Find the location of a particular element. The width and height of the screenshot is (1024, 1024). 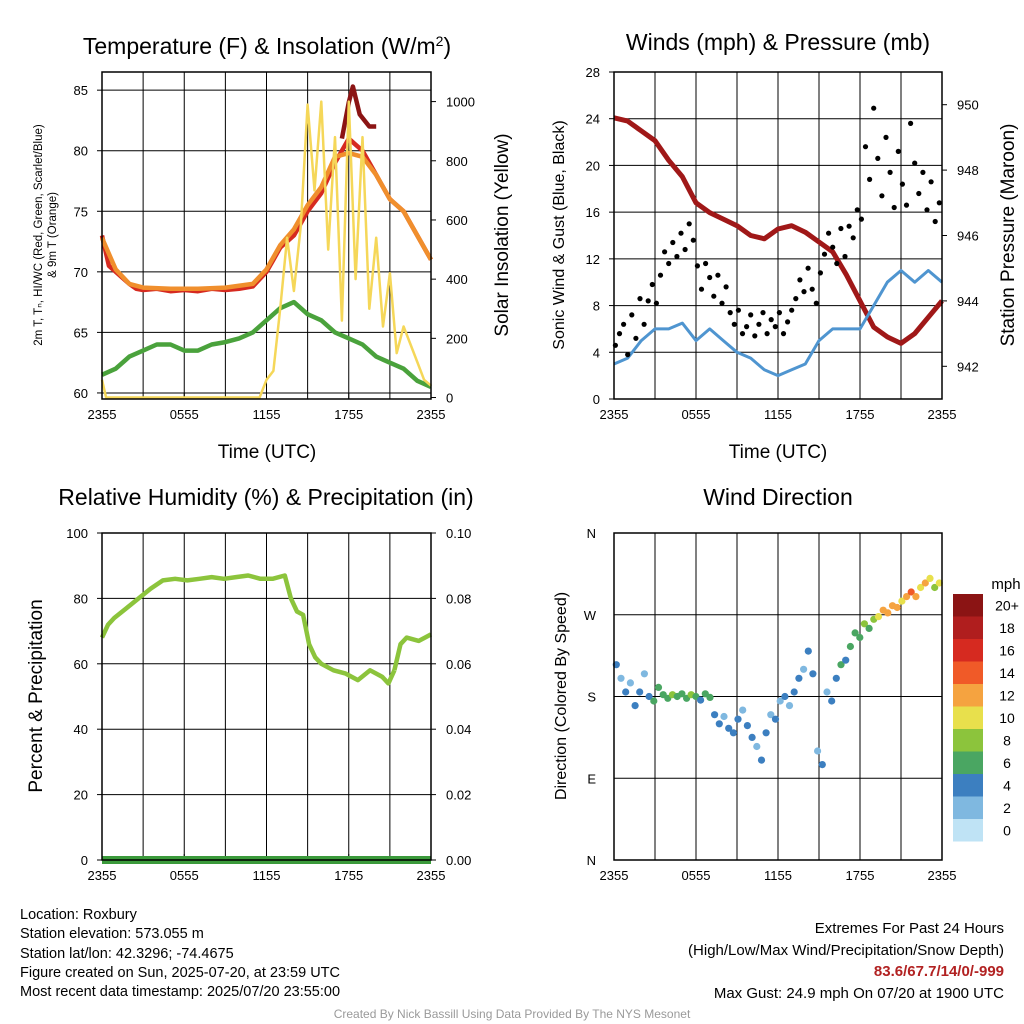

temp-y2-tick-label: 0 is located at coordinates (449, 398).